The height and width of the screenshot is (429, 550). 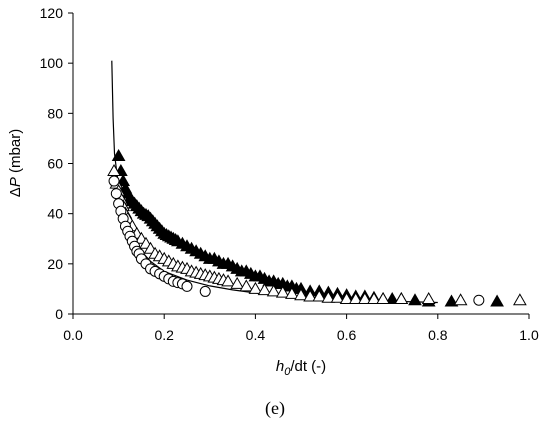 What do you see at coordinates (256, 335) in the screenshot?
I see `x-tick-label: 0.4` at bounding box center [256, 335].